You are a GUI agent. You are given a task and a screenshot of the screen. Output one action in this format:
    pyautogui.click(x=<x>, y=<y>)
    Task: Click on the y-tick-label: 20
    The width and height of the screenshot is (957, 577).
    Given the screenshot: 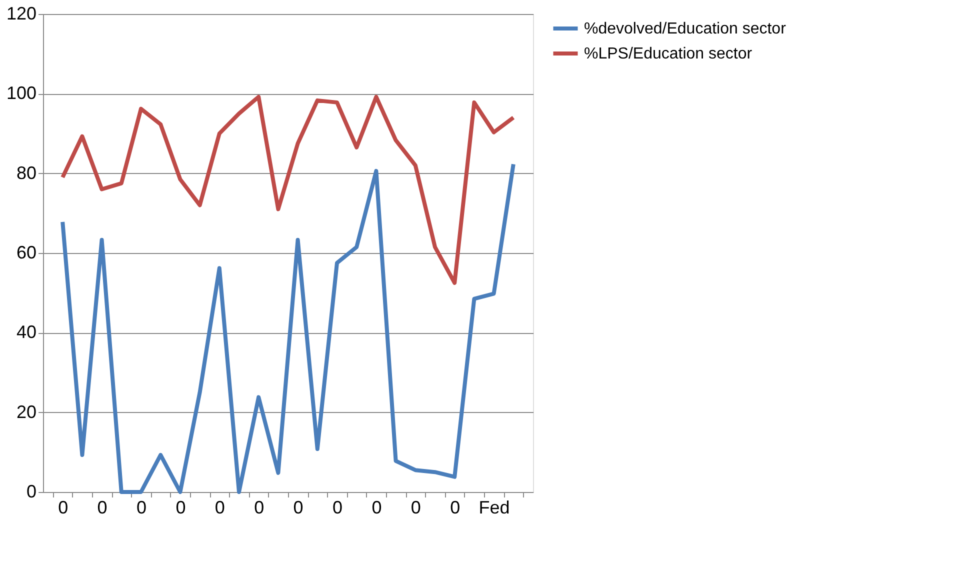 What is the action you would take?
    pyautogui.click(x=26, y=412)
    